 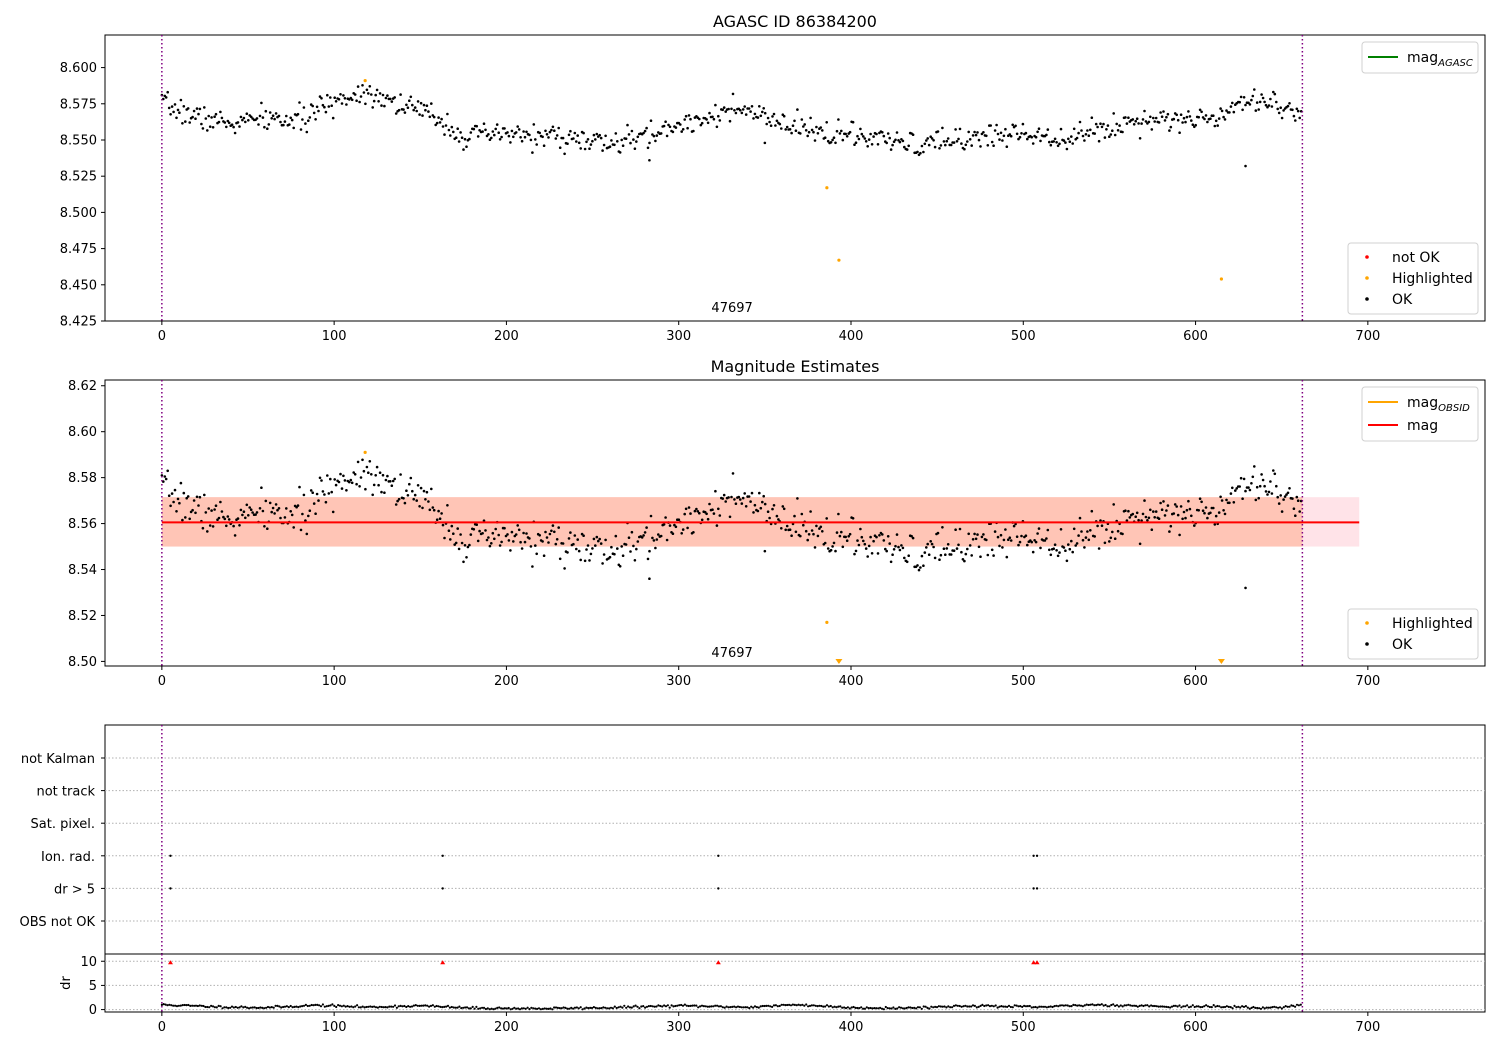 What do you see at coordinates (506, 1027) in the screenshot?
I see `x-tick-label: 200` at bounding box center [506, 1027].